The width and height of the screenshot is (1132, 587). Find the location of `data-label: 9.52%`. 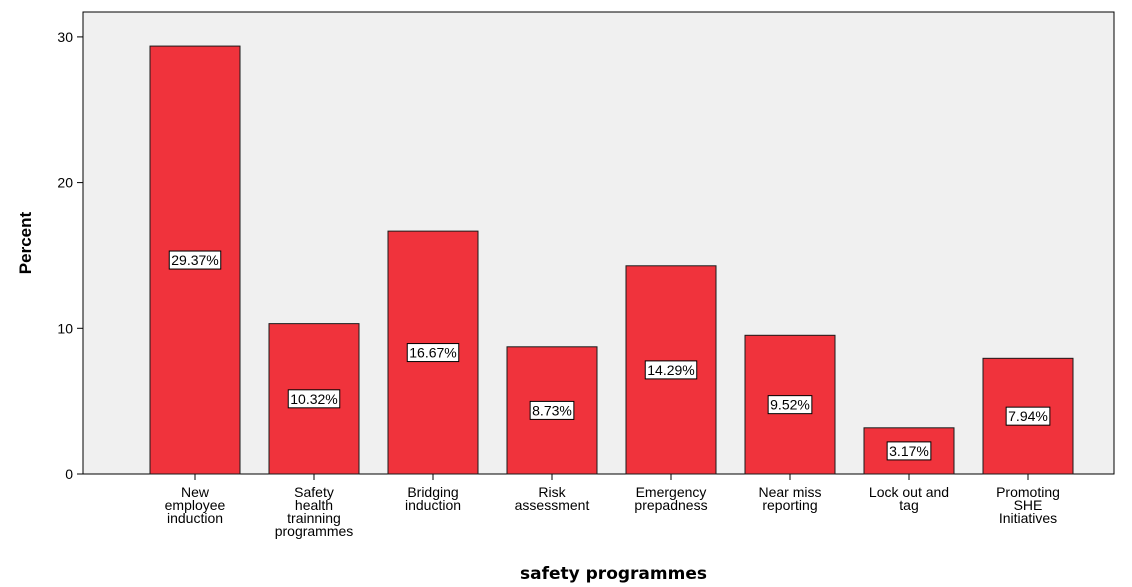

data-label: 9.52% is located at coordinates (790, 405).